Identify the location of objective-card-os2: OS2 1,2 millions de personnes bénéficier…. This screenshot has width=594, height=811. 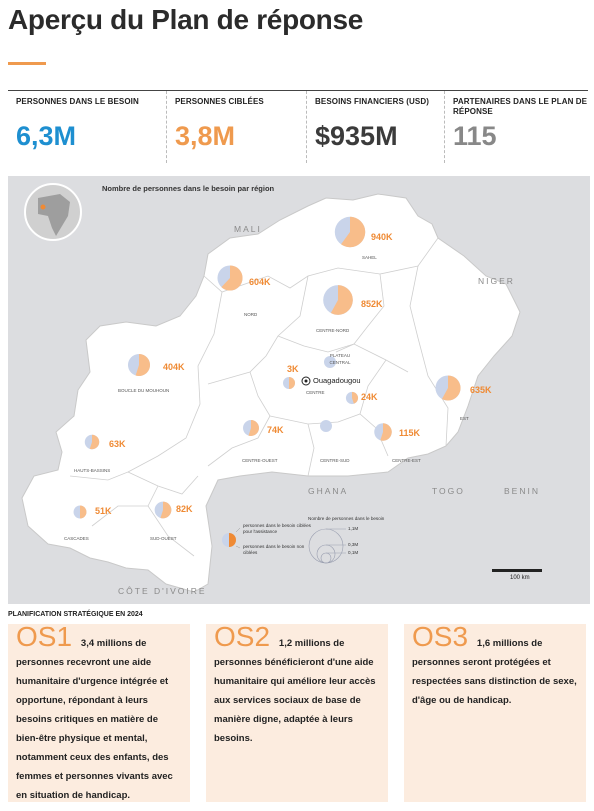
(297, 711).